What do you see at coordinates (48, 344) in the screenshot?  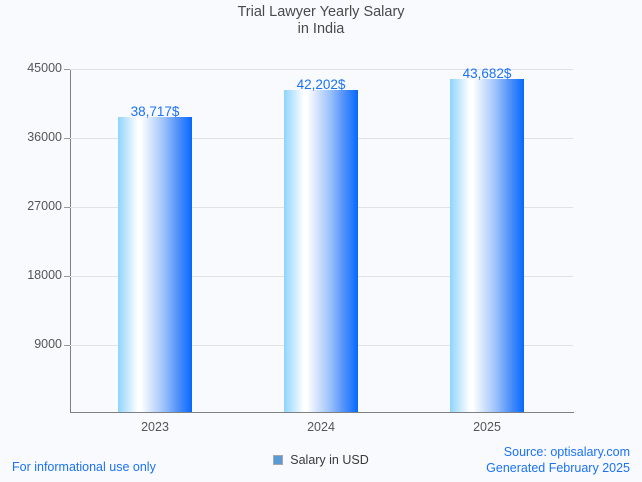 I see `y-tick-label-9000: 9000` at bounding box center [48, 344].